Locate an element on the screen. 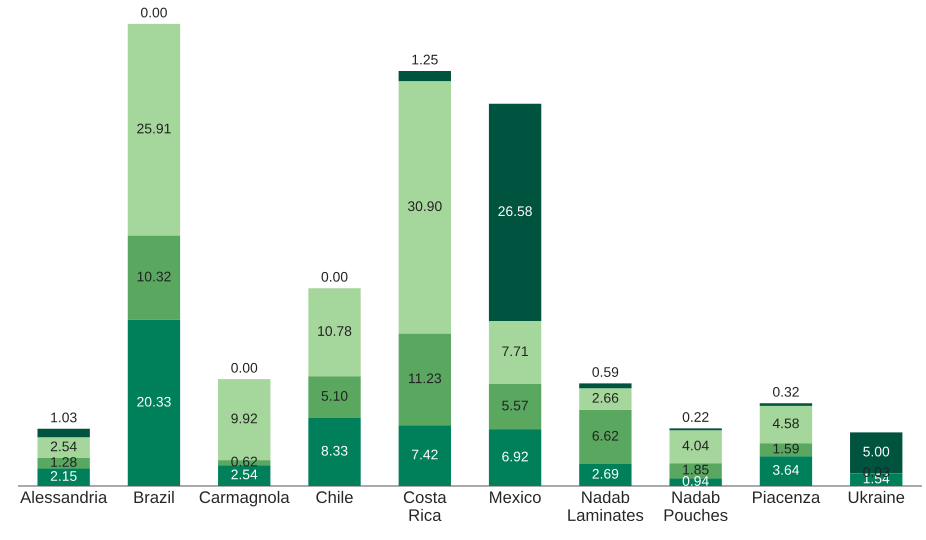 The width and height of the screenshot is (926, 540). data-label: 4.58 is located at coordinates (785, 423).